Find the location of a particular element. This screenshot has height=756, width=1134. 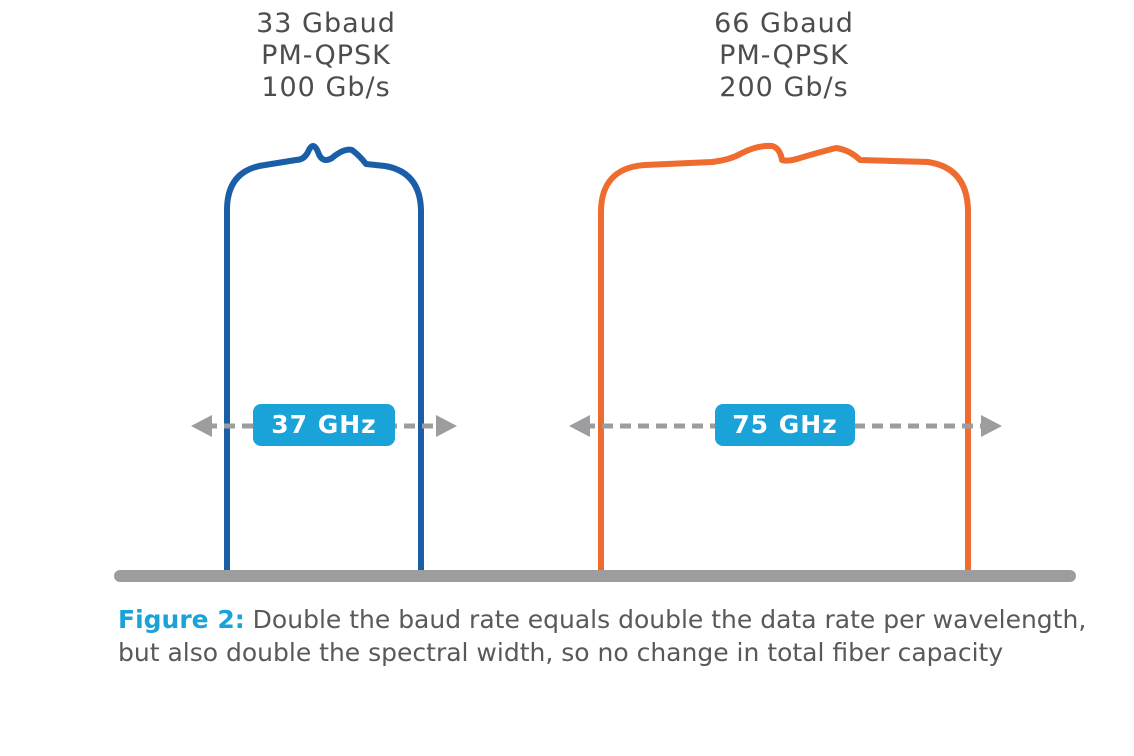

channel-2-modulation: PM-QPSK is located at coordinates (784, 55).